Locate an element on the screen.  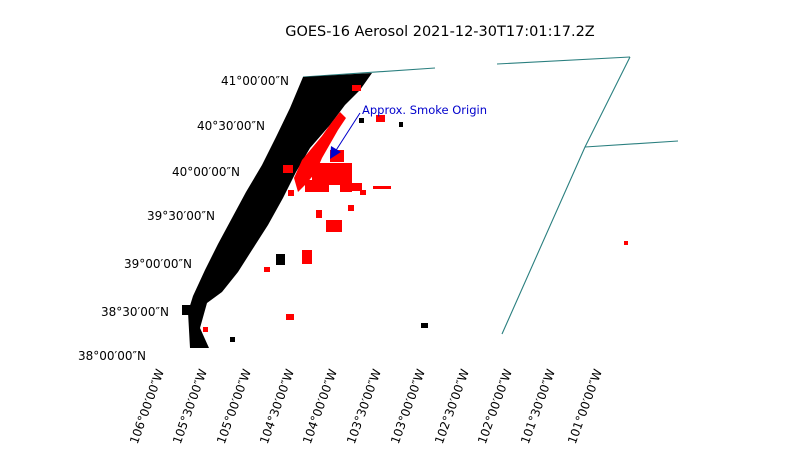
lat-label: 40°00′00″N is located at coordinates (206, 172).